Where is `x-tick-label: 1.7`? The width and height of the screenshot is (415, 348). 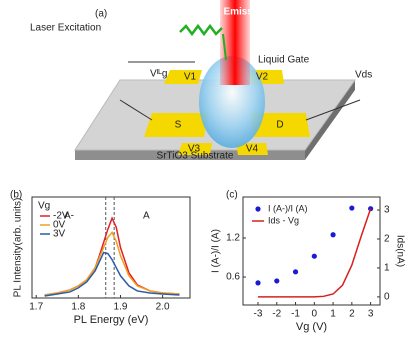 x-tick-label: 1.7 is located at coordinates (36, 307).